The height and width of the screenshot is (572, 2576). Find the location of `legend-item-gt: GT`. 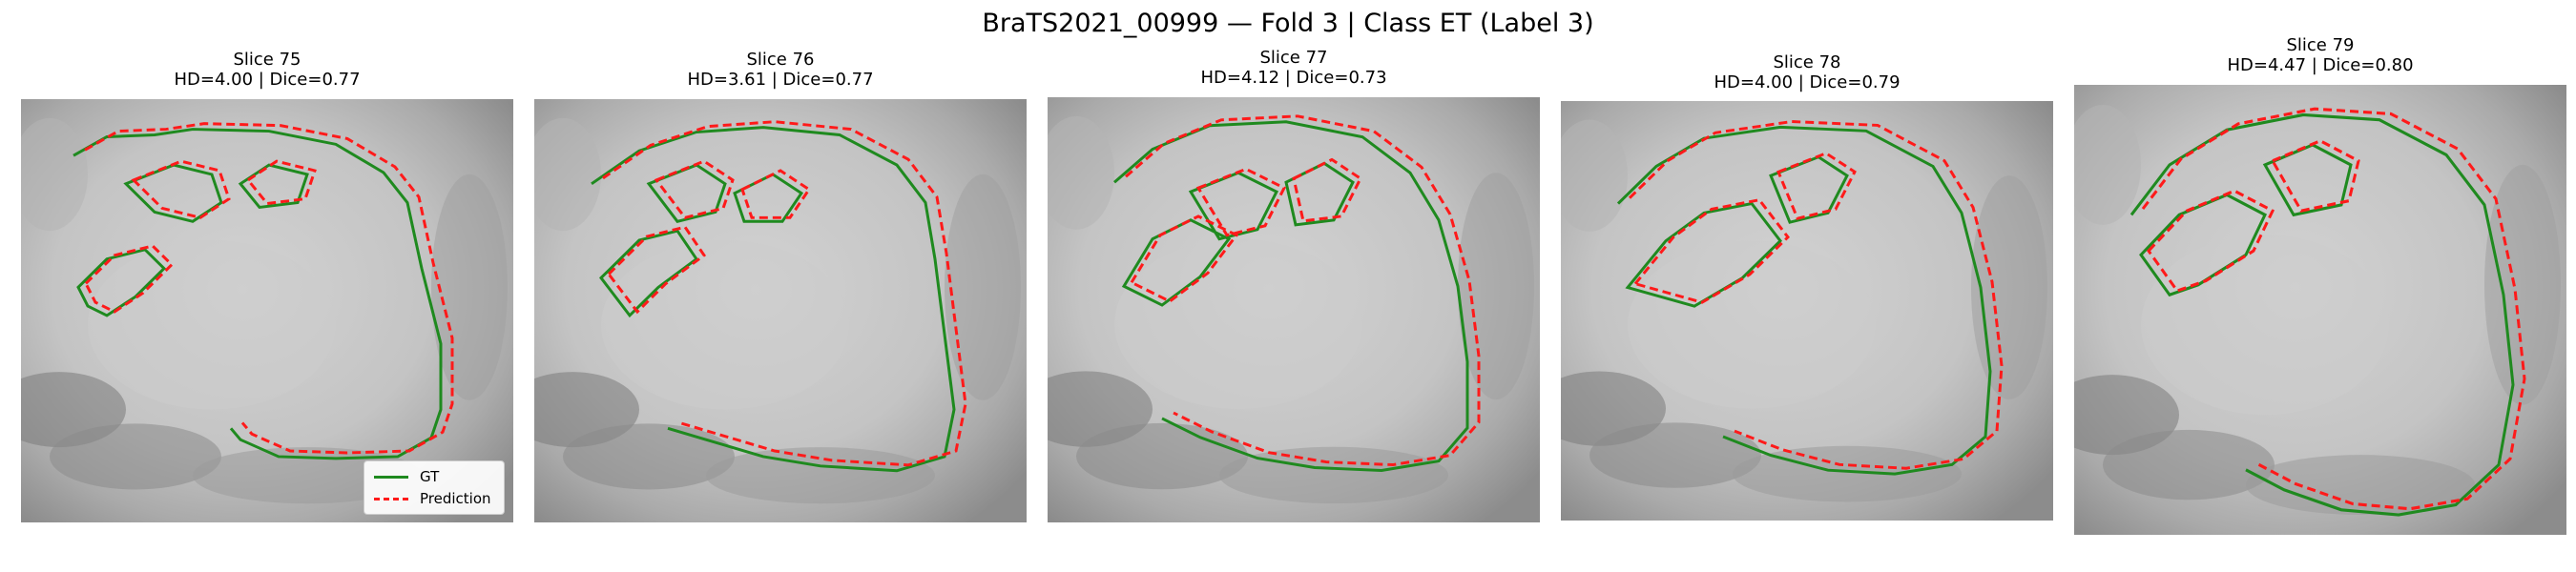

legend-item-gt: GT is located at coordinates (406, 476).